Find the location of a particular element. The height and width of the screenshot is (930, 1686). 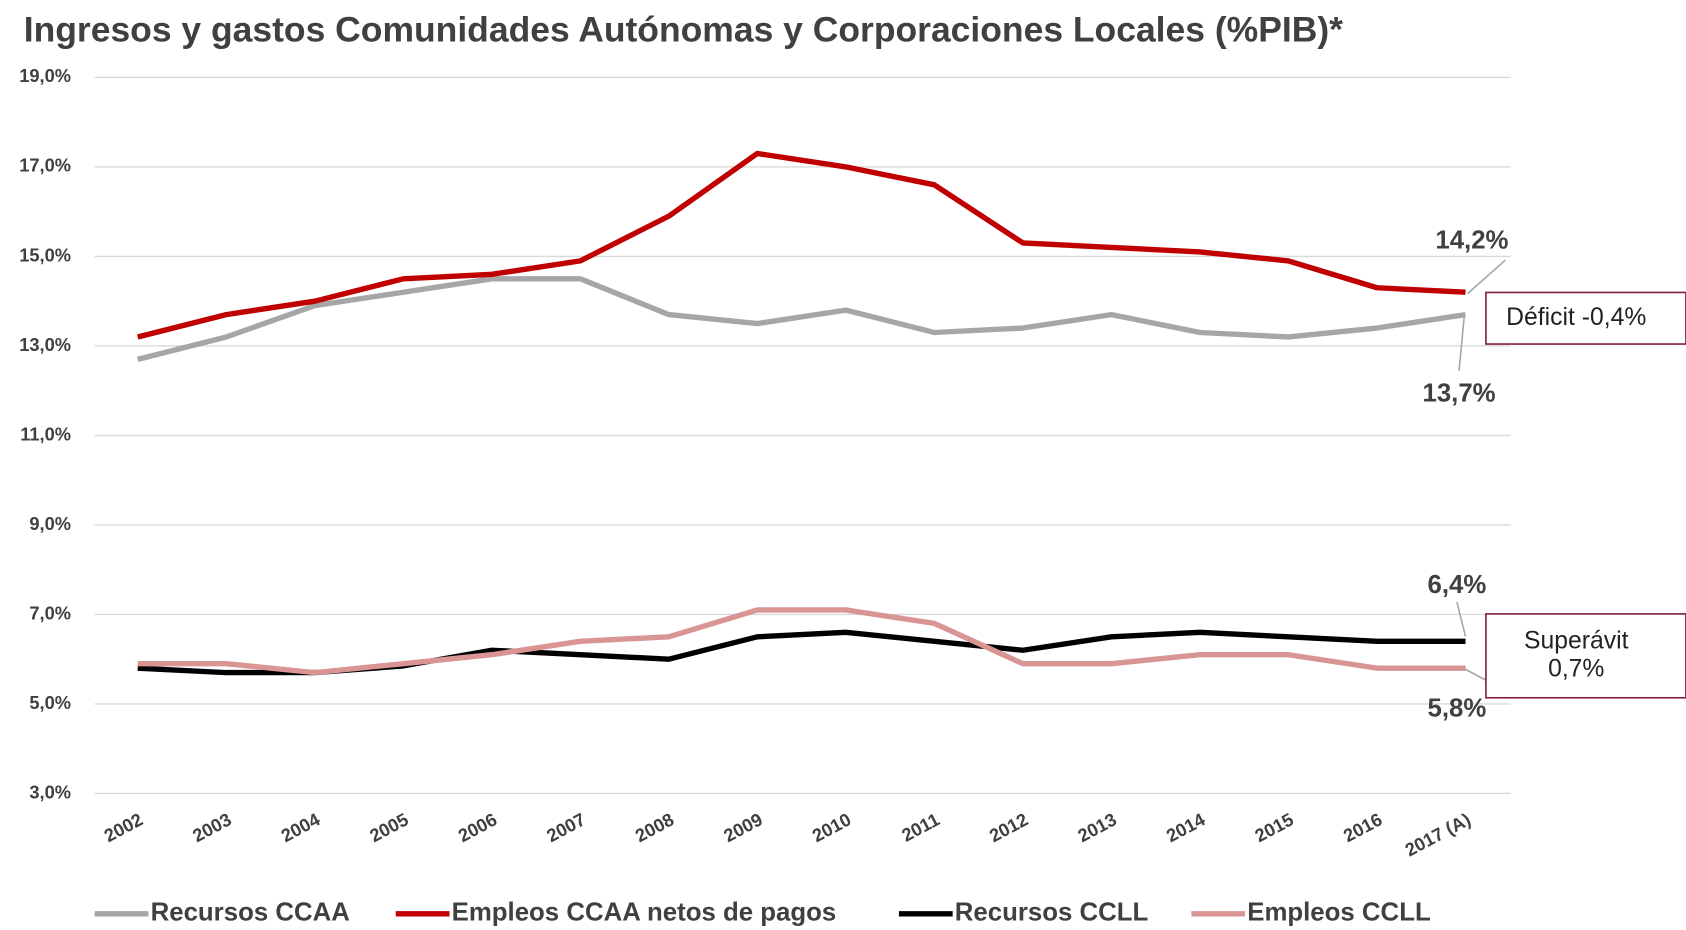

annotation: 14,2% is located at coordinates (1471, 241).